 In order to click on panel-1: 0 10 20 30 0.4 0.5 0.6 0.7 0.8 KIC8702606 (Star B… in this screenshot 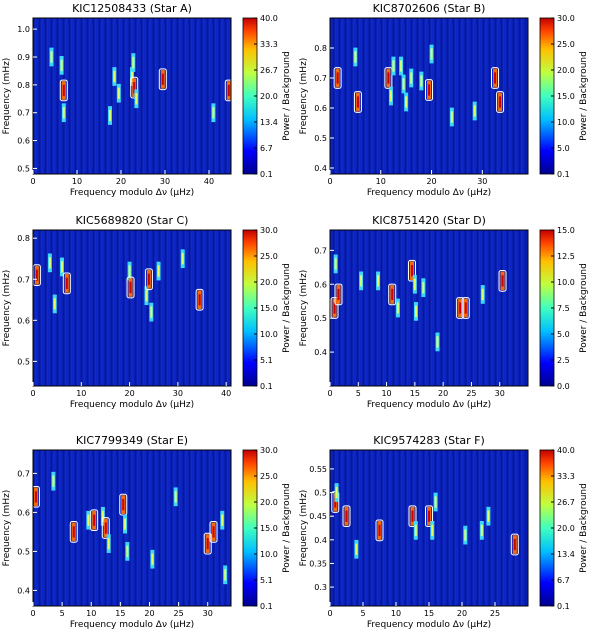, I will do `click(444, 100)`.